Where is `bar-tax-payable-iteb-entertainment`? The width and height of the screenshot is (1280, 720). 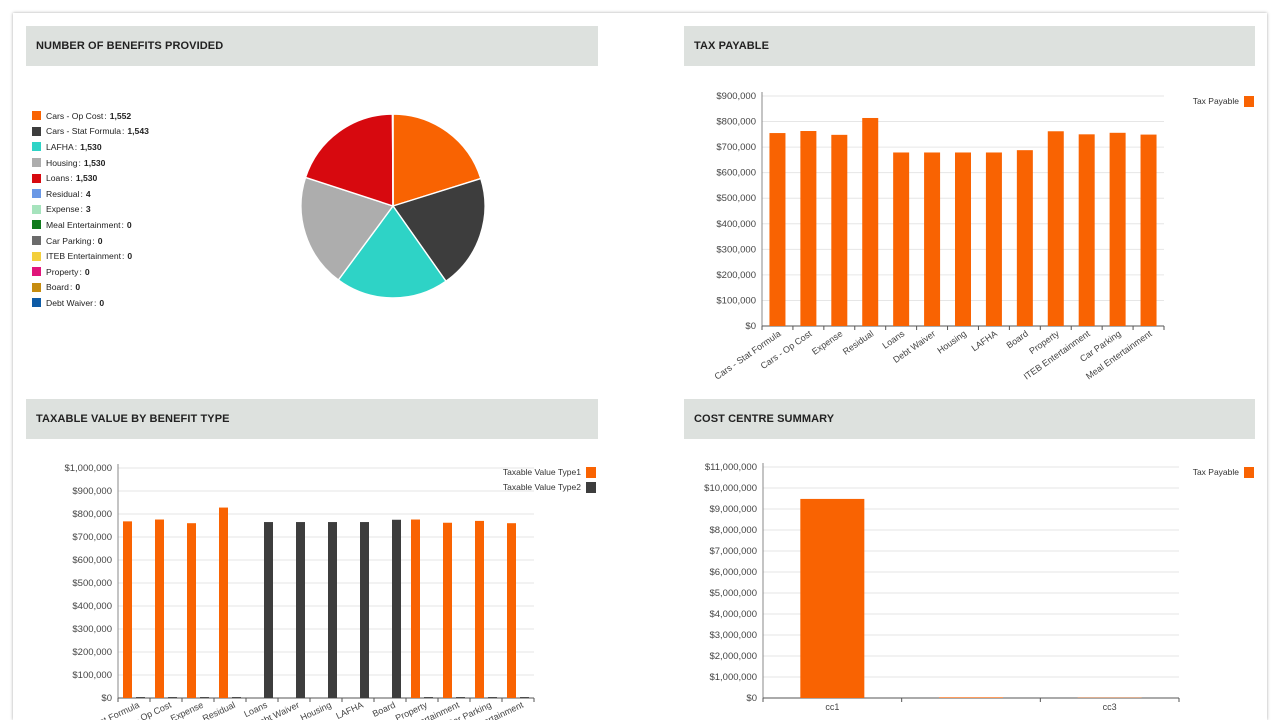 bar-tax-payable-iteb-entertainment is located at coordinates (1086, 230).